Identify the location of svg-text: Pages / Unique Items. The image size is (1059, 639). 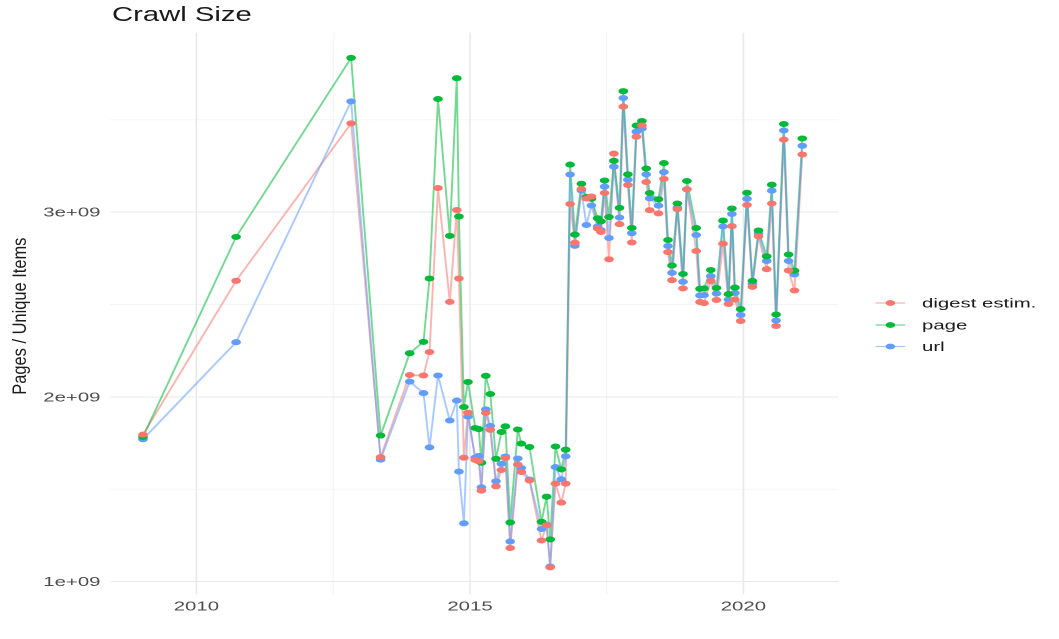
(20, 316).